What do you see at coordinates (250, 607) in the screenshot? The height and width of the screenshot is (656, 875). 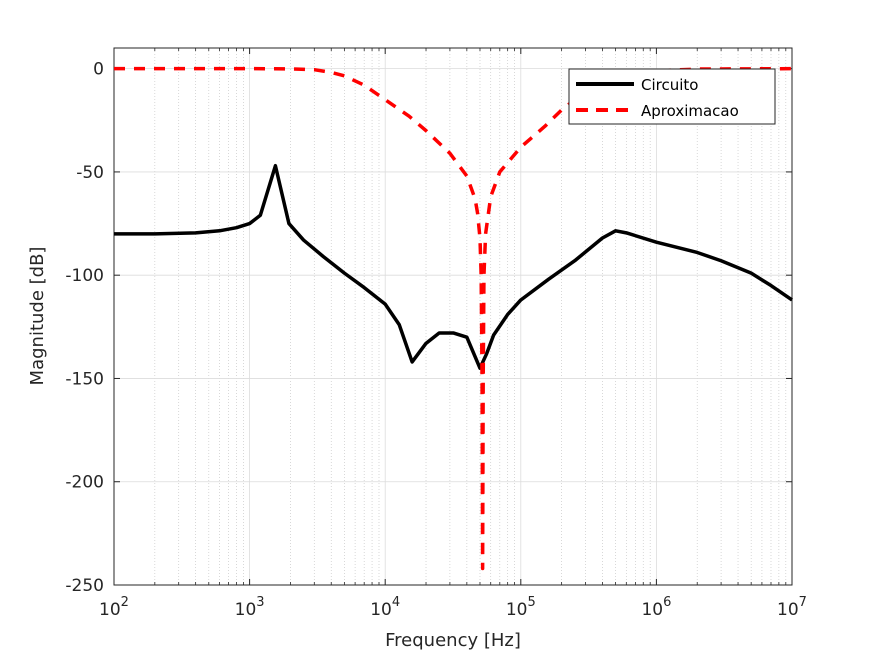 I see `x-tick-label: 10³` at bounding box center [250, 607].